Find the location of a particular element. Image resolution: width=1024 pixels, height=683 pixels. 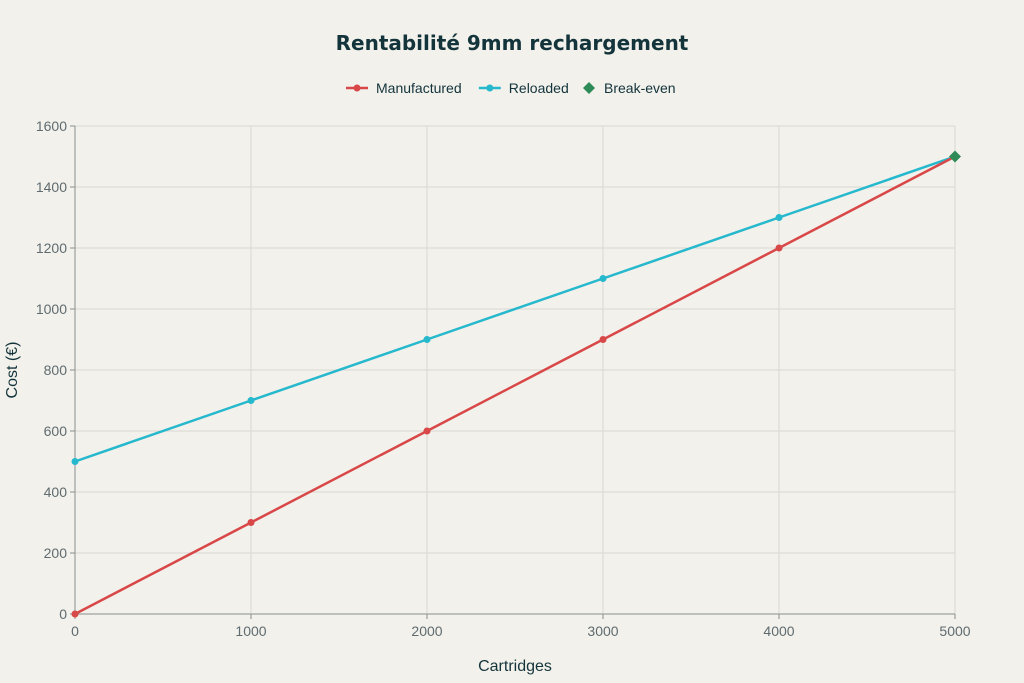

legend-dot-manufactured is located at coordinates (357, 88).